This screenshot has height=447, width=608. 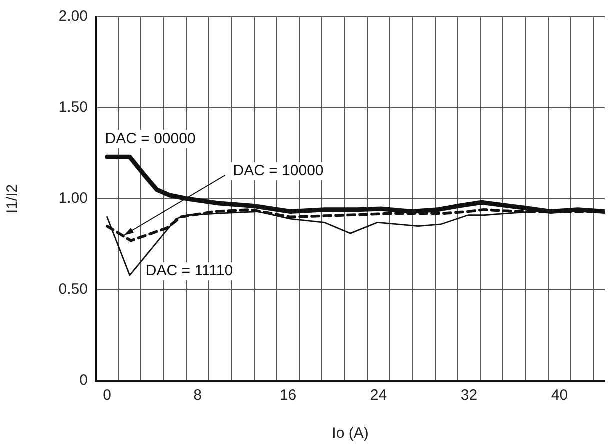 I want to click on x-axis-title: Io (A), so click(x=350, y=433).